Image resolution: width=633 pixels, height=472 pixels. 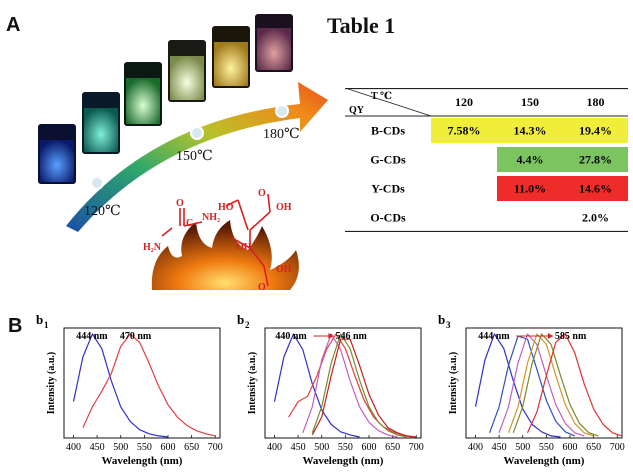 What do you see at coordinates (211, 217) in the screenshot?
I see `svg-text: NH₂` at bounding box center [211, 217].